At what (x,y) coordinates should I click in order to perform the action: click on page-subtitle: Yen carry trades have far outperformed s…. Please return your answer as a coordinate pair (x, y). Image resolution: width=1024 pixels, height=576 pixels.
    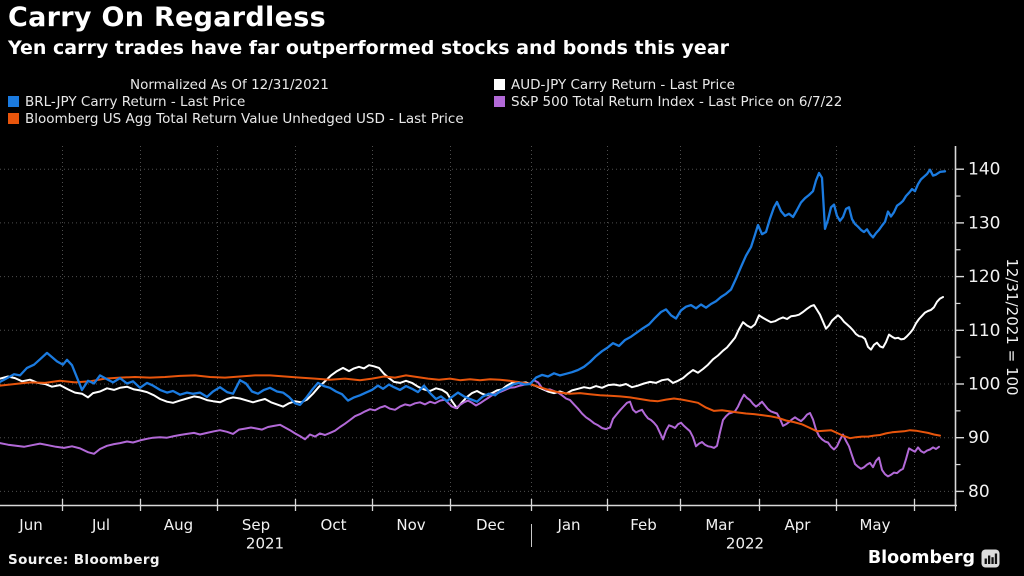
    Looking at the image, I should click on (369, 48).